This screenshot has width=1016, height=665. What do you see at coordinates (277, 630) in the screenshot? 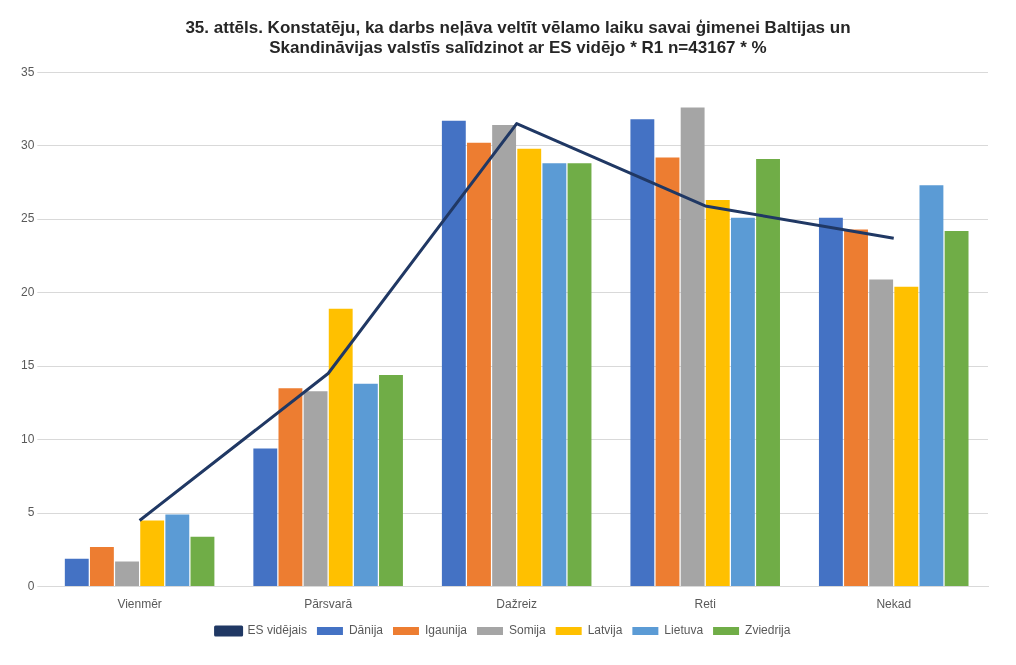
I see `legend-label: ES vidējais` at bounding box center [277, 630].